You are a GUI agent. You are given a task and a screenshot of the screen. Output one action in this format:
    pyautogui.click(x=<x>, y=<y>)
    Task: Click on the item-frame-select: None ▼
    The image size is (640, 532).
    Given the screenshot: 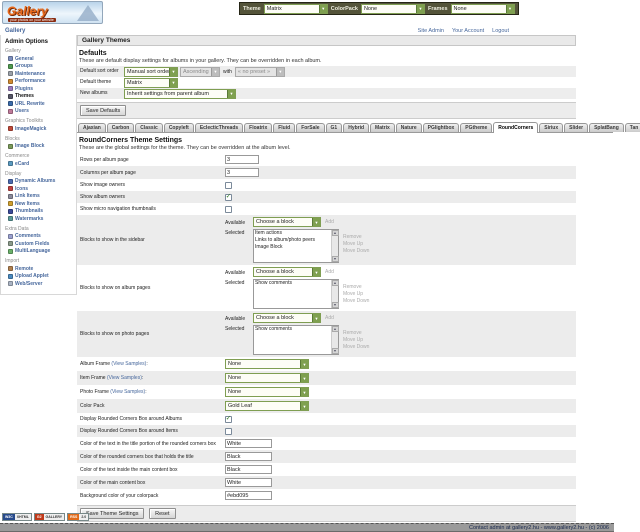 What is the action you would take?
    pyautogui.click(x=267, y=378)
    